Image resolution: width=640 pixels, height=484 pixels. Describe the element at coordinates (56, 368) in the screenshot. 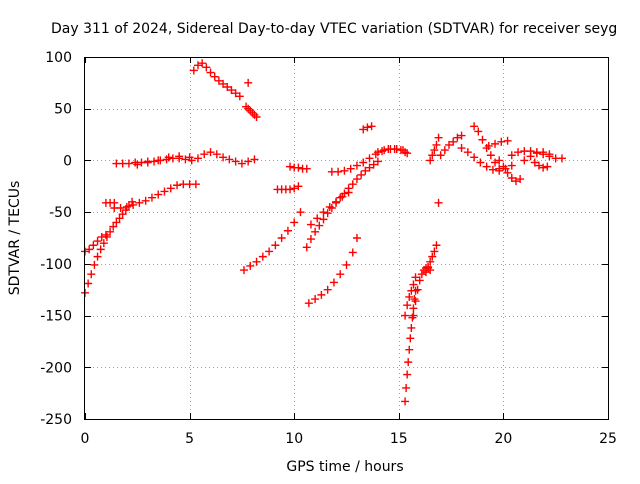

I see `y-tick-label: -200` at that location.